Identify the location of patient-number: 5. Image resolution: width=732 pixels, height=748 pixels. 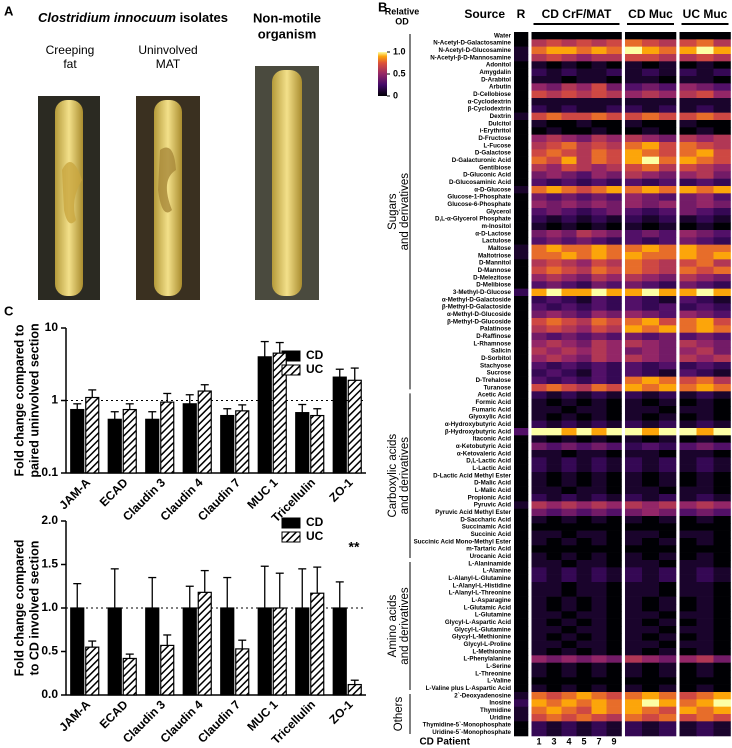
(583, 741).